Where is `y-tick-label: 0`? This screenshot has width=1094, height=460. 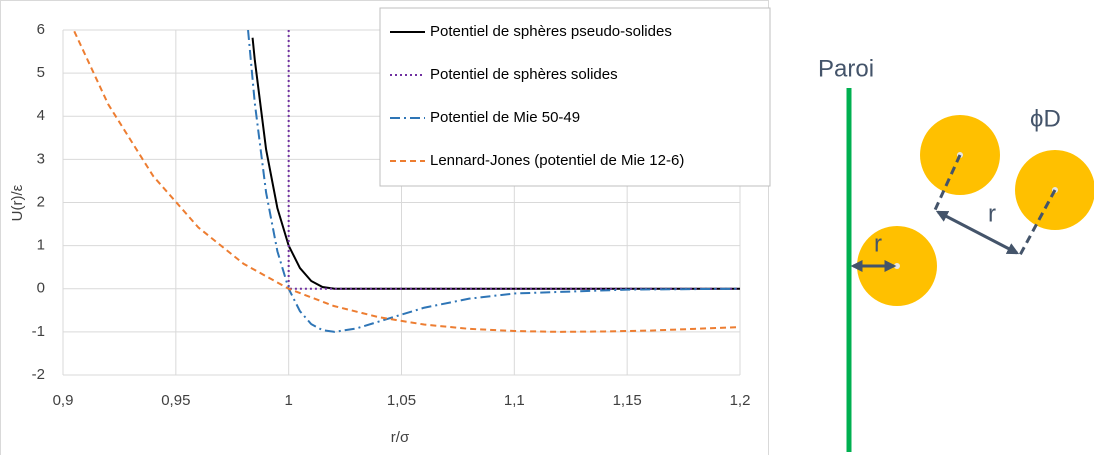
y-tick-label: 0 is located at coordinates (41, 288).